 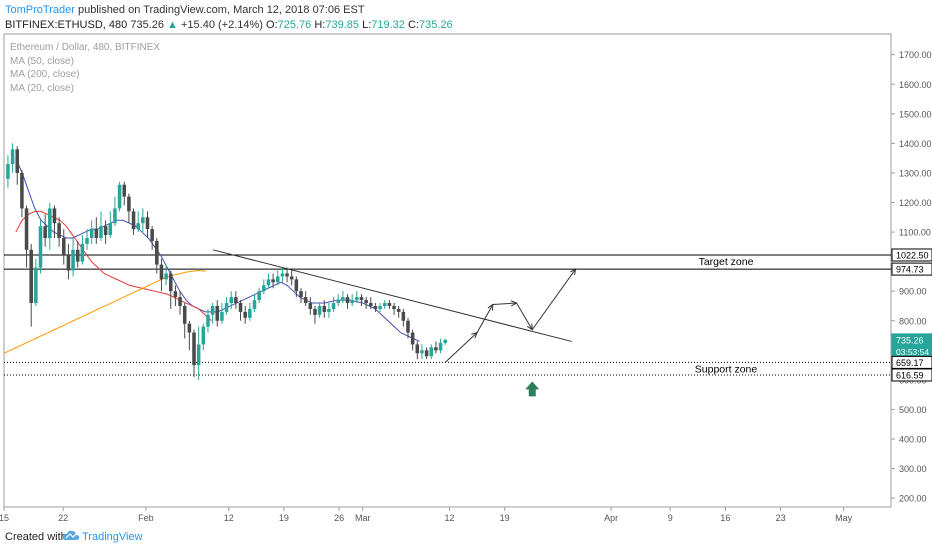 What do you see at coordinates (910, 340) in the screenshot?
I see `price-label-text: 735.26` at bounding box center [910, 340].